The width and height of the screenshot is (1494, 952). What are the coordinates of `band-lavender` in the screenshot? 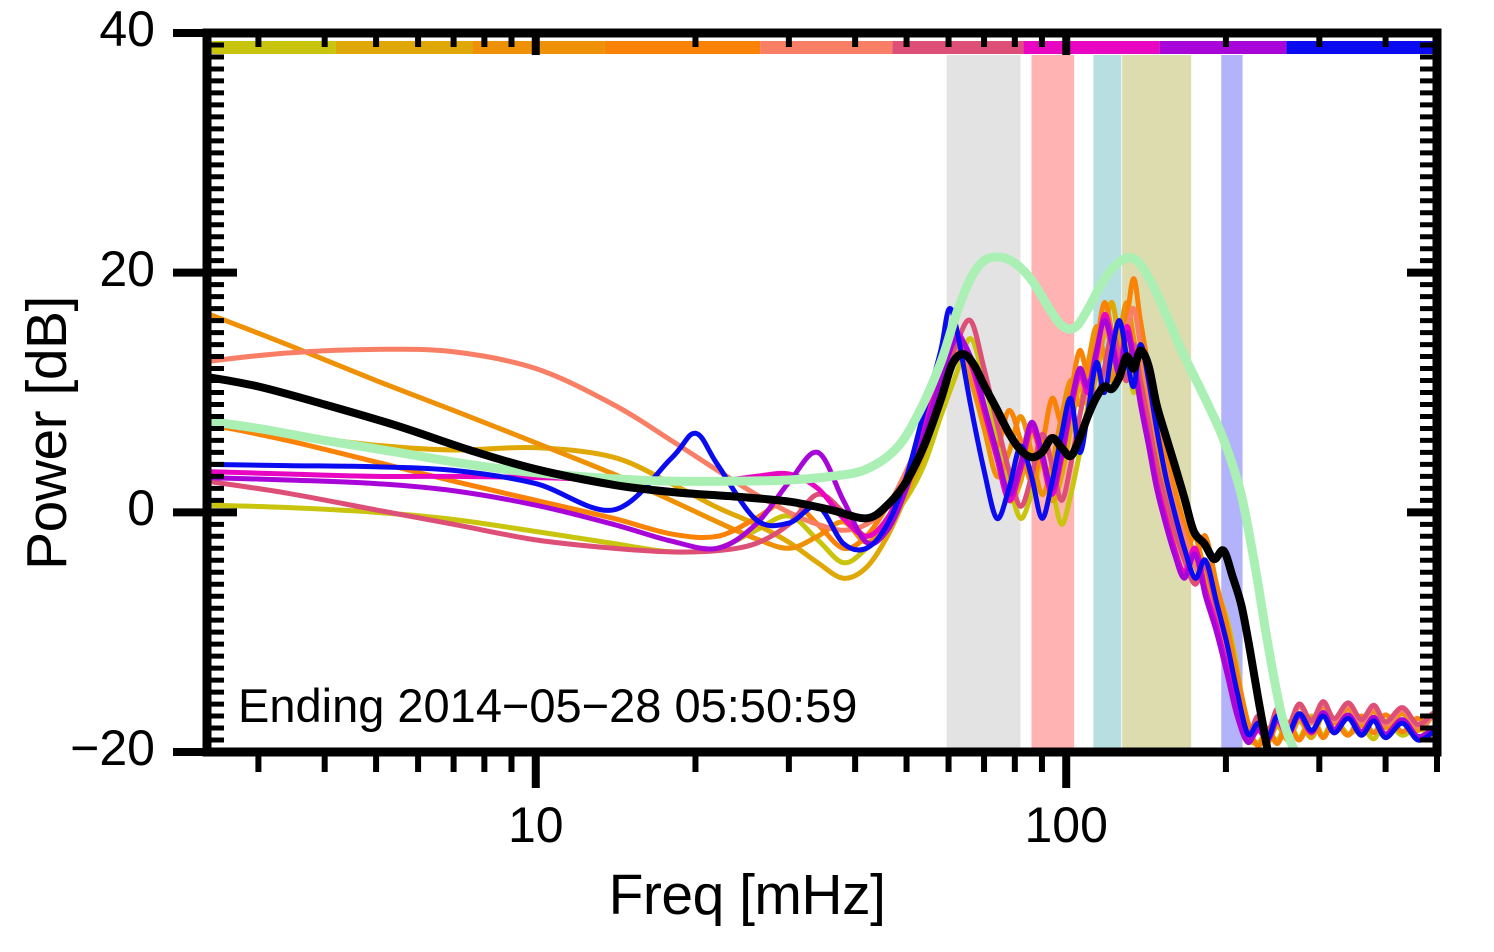 It's located at (1232, 403).